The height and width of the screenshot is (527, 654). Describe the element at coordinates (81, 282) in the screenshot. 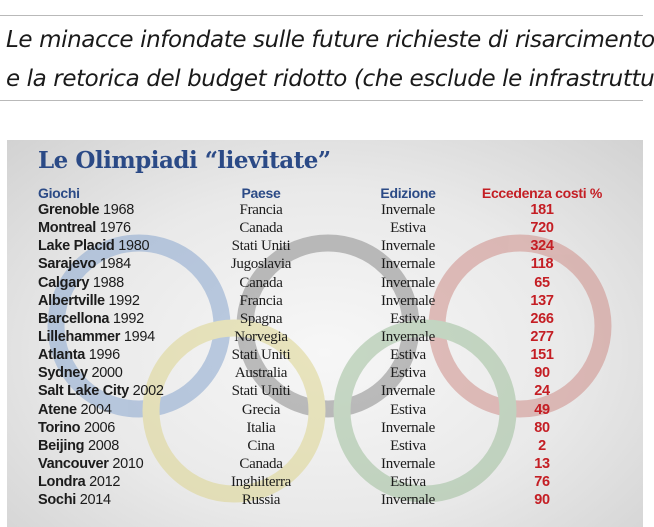

I see `games-cell: Calgary 1988` at that location.